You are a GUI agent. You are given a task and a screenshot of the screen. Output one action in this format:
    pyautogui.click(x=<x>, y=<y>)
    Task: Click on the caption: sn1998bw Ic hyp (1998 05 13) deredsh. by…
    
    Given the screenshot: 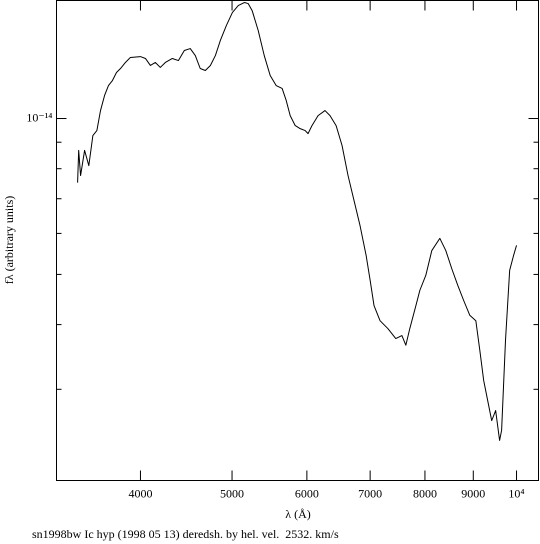 What is the action you would take?
    pyautogui.click(x=185, y=534)
    